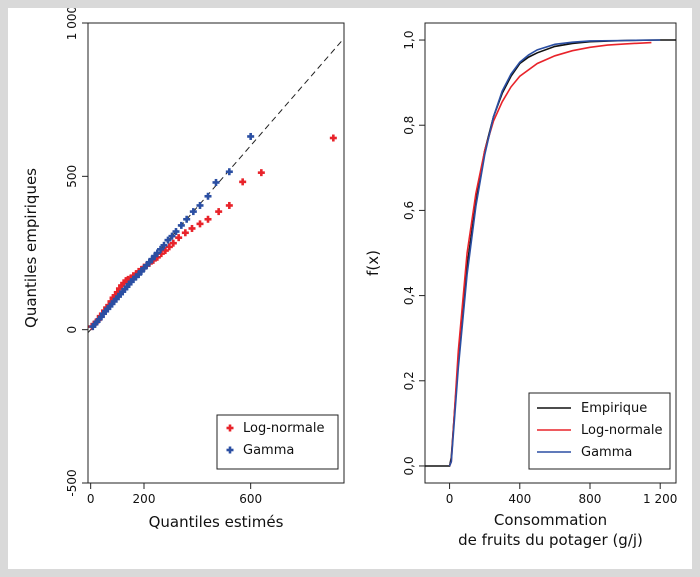  Describe the element at coordinates (660, 499) in the screenshot. I see `x-tick-label: 1 200` at that location.